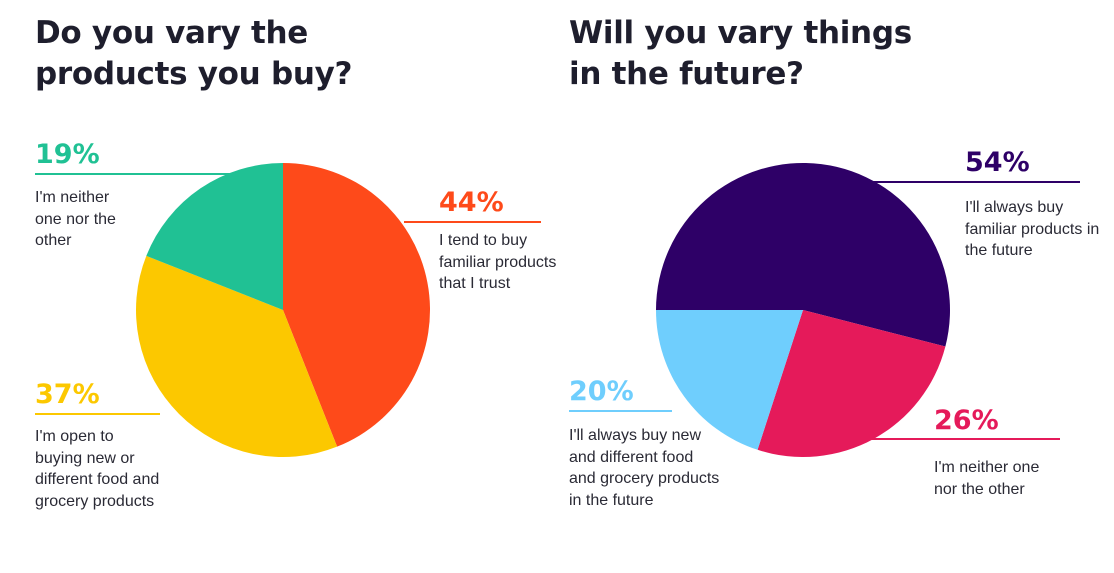  What do you see at coordinates (194, 53) in the screenshot?
I see `chart-title-left: Do you vary the products you buy?` at bounding box center [194, 53].